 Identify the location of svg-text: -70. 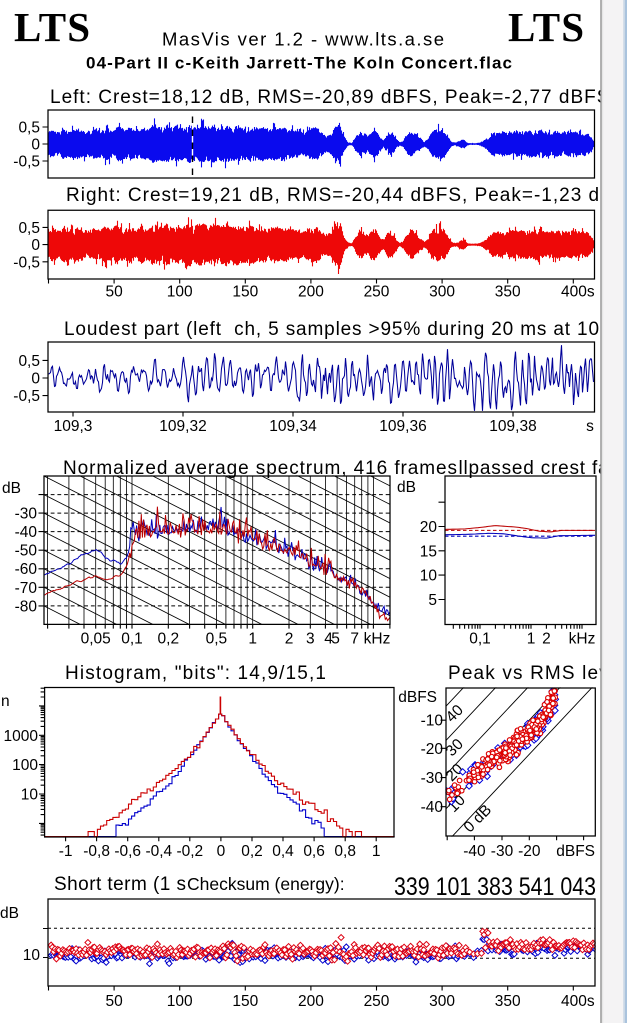
(26, 588).